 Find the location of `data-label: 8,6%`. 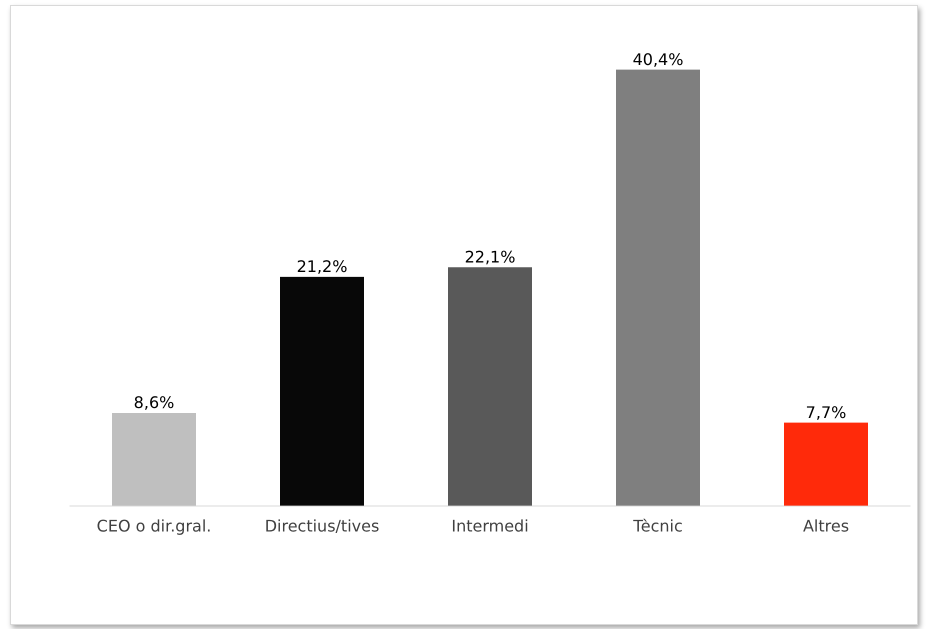

data-label: 8,6% is located at coordinates (154, 402).